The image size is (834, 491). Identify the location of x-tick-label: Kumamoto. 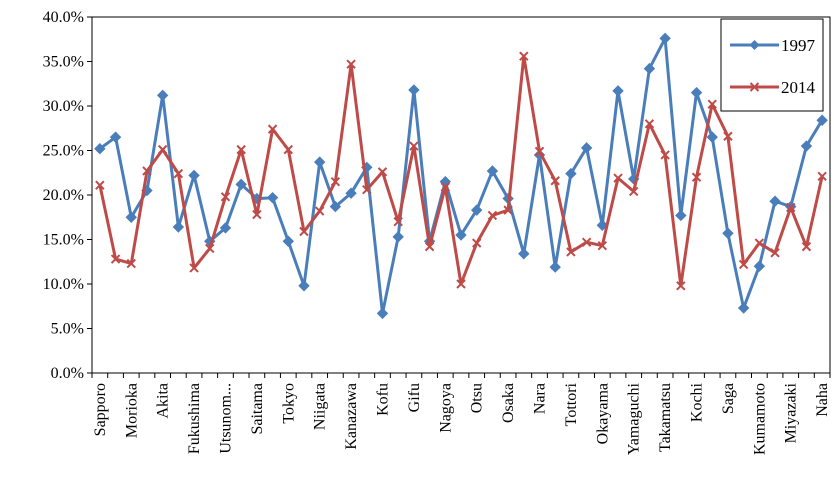
(759, 419).